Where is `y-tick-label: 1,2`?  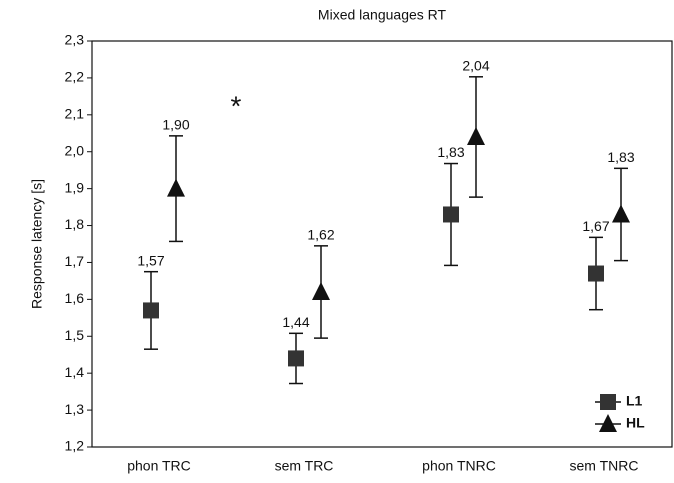
y-tick-label: 1,2 is located at coordinates (75, 446).